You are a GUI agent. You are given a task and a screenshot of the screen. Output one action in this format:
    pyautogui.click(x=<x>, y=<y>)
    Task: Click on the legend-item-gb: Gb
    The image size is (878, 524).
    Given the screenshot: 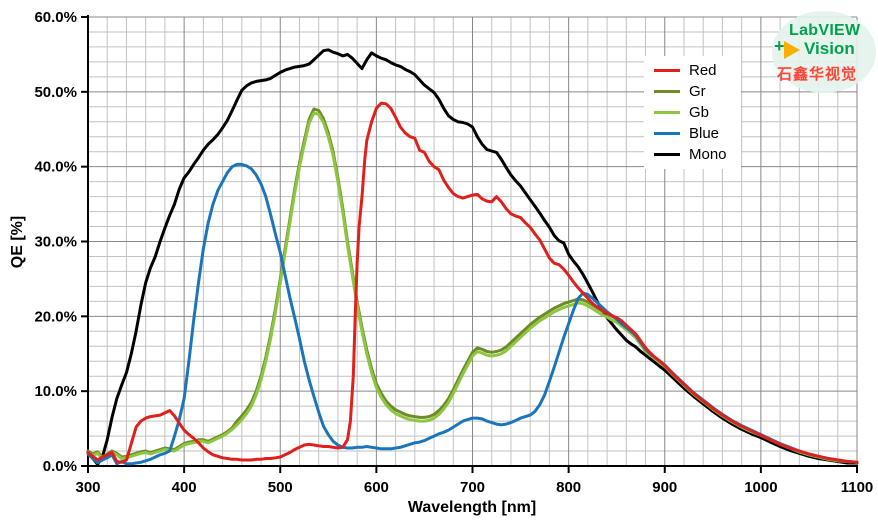 What is the action you would take?
    pyautogui.click(x=690, y=112)
    